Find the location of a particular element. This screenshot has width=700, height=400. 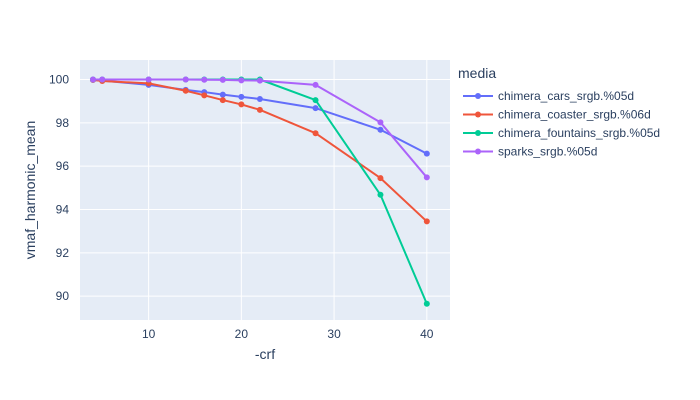

legend-item: chimera_cars_srgb.%05d is located at coordinates (548, 96).